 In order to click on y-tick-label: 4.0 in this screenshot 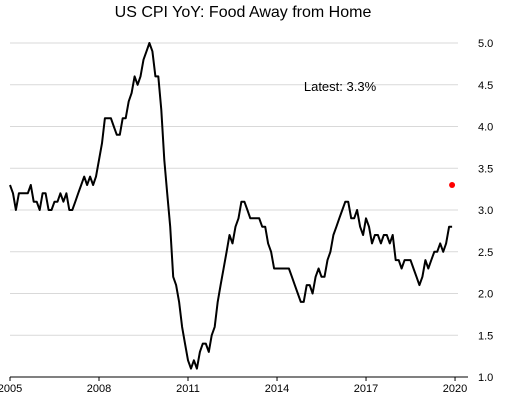, I will do `click(485, 128)`.